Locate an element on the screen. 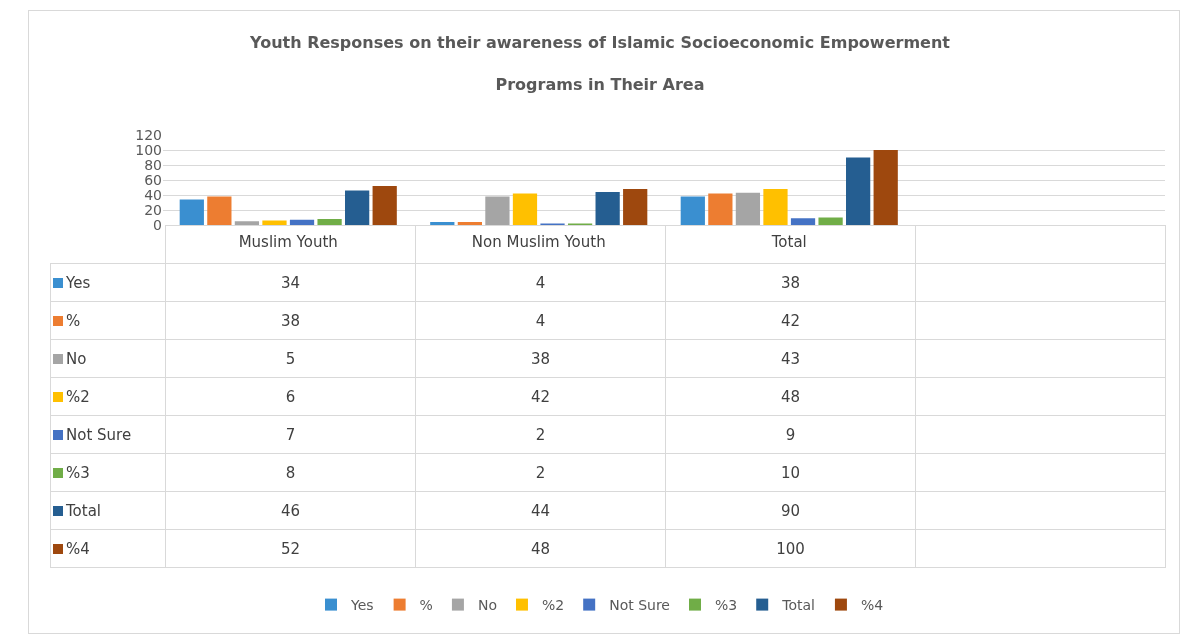 The height and width of the screenshot is (637, 1187). legend-label: %2 is located at coordinates (108, 396).